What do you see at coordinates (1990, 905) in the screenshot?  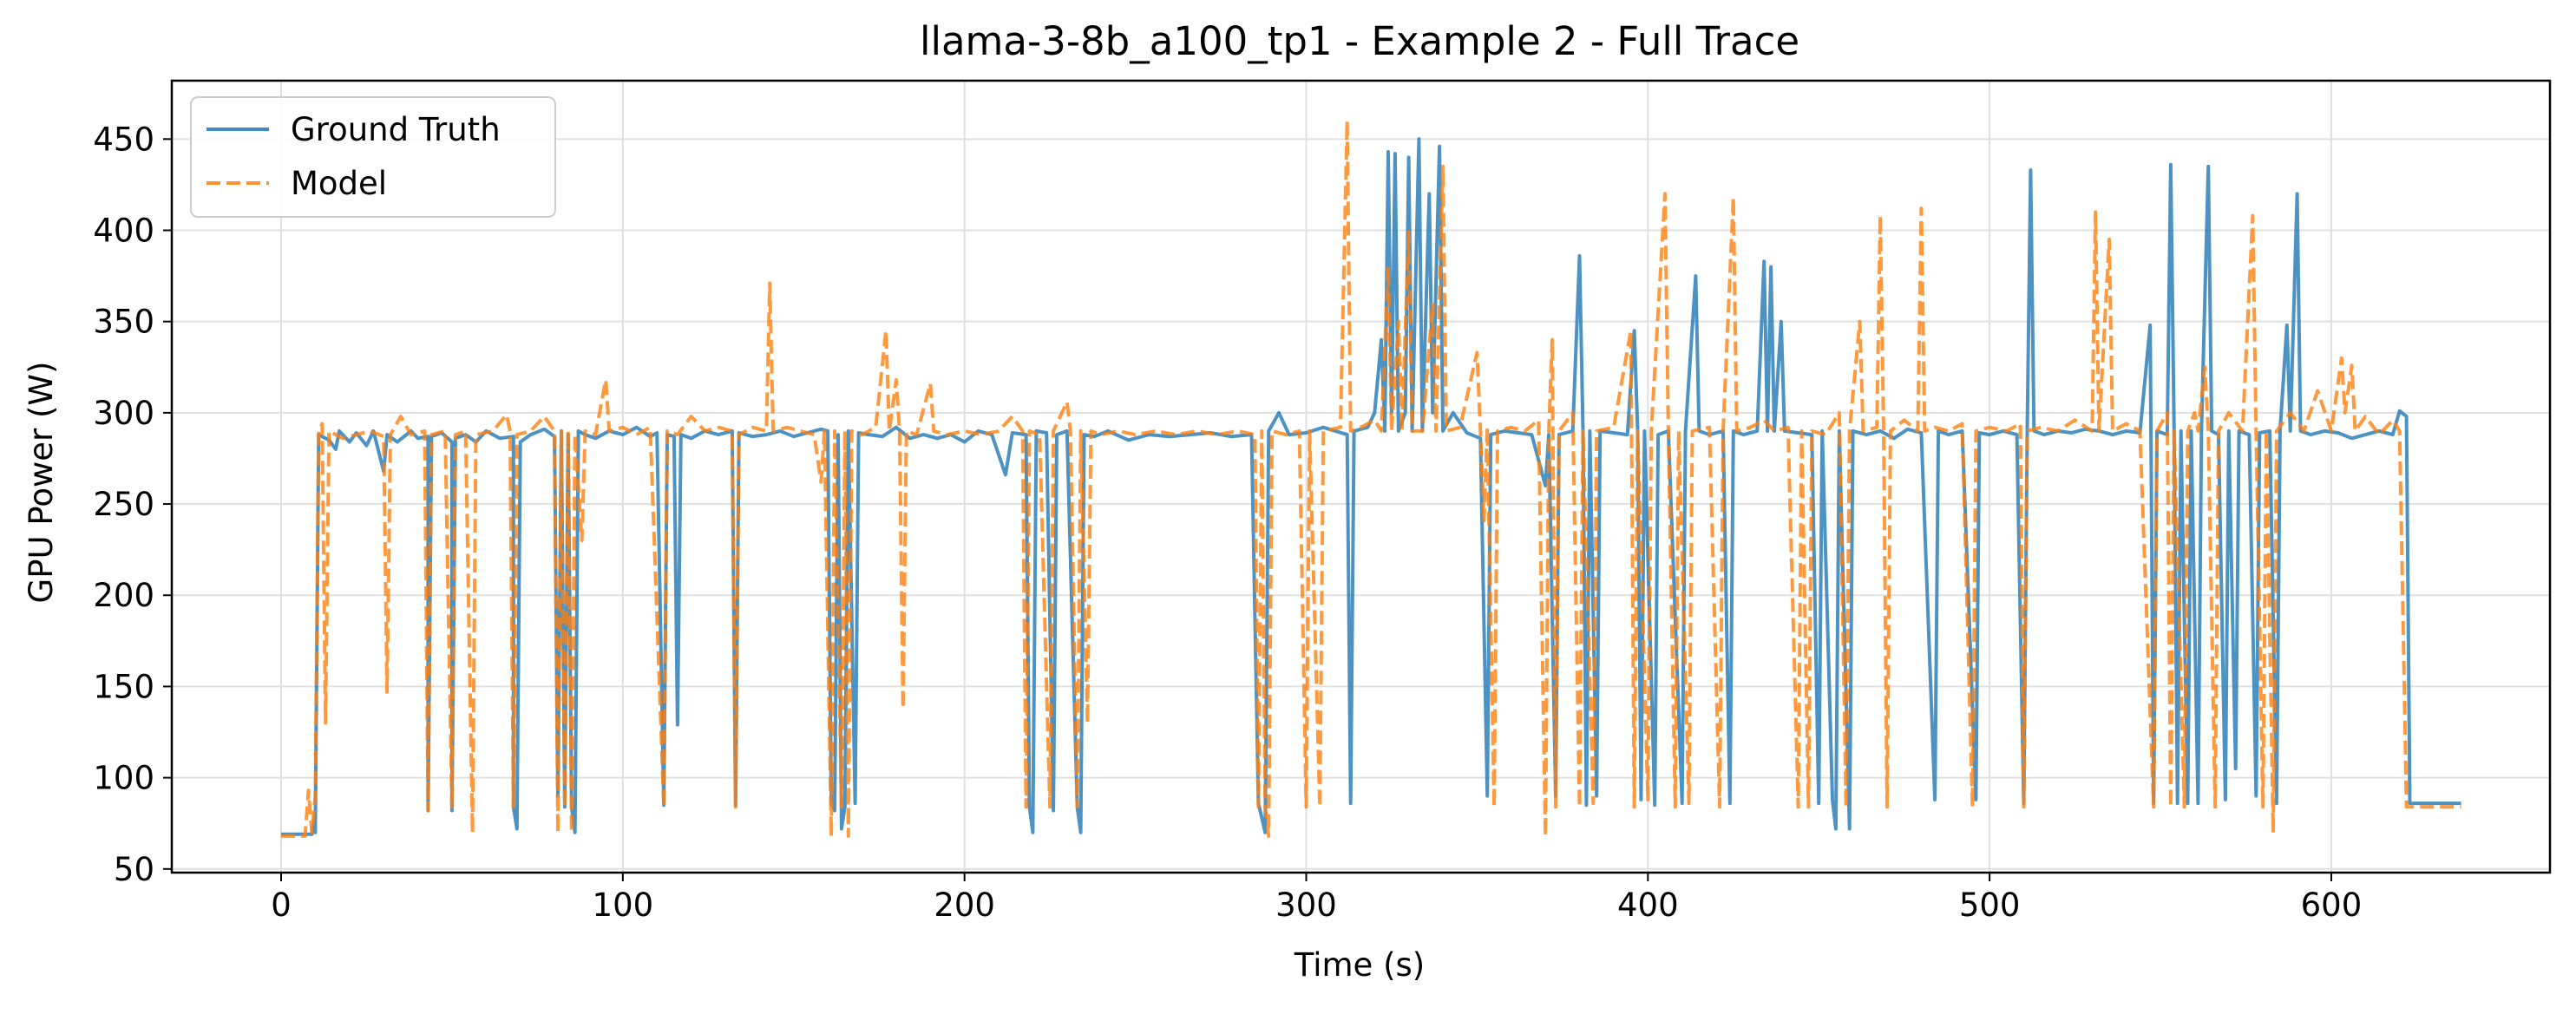 I see `x-tick-label: 500` at bounding box center [1990, 905].